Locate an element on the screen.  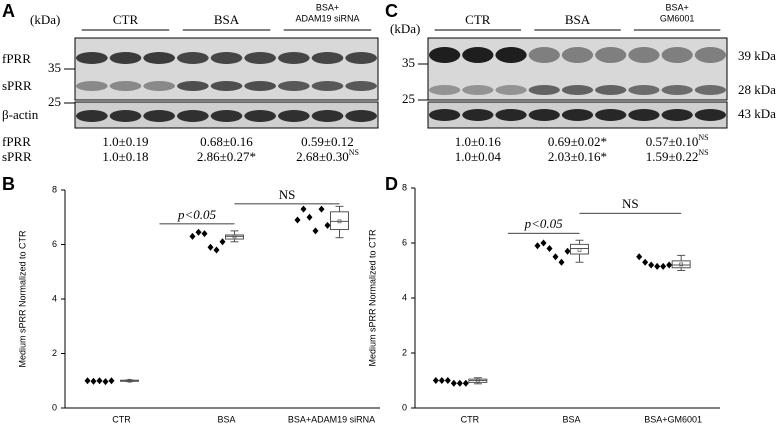
size-label: 39 kDa is located at coordinates (757, 55).